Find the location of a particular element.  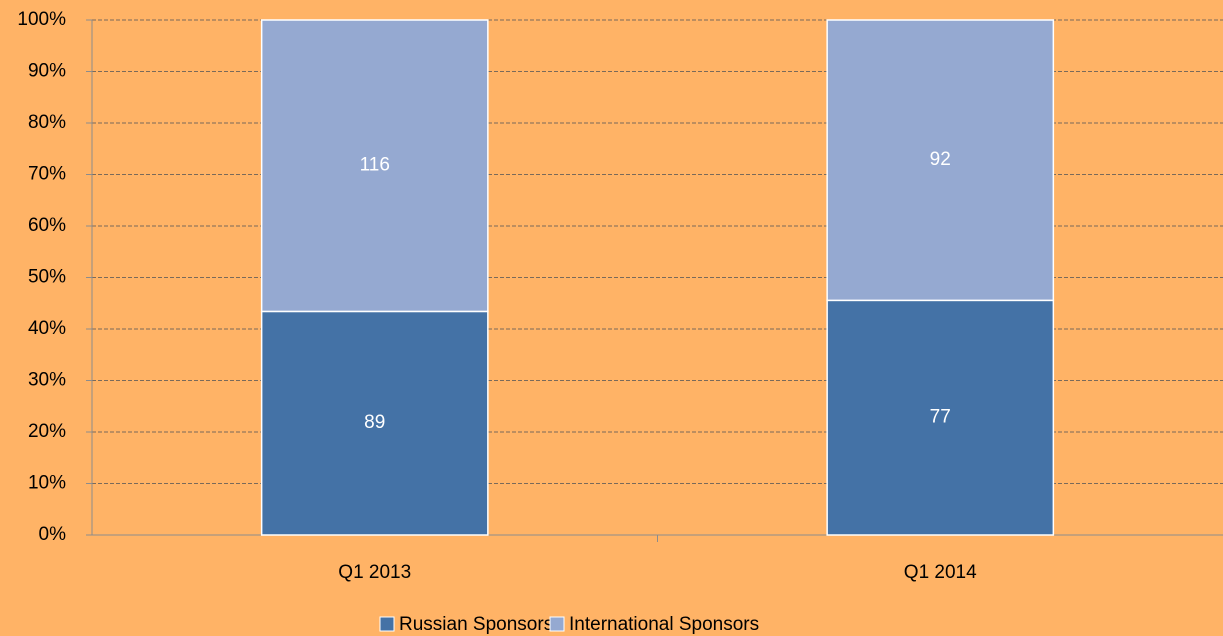

y-tick-label: 20% is located at coordinates (47, 431).